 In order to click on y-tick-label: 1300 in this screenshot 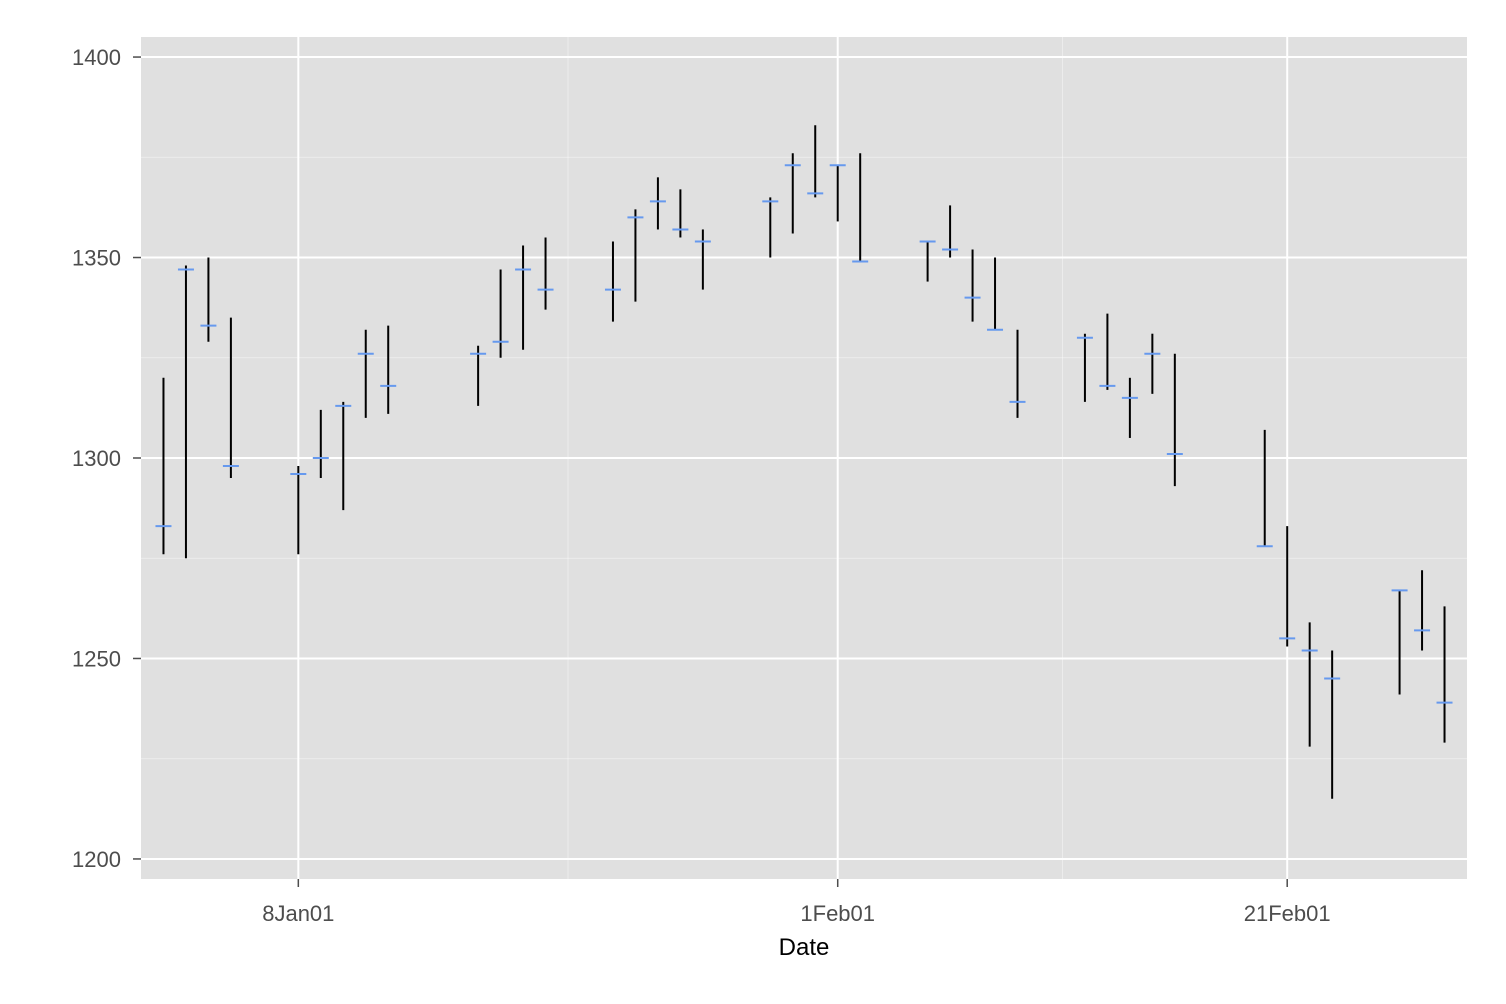, I will do `click(96, 458)`.